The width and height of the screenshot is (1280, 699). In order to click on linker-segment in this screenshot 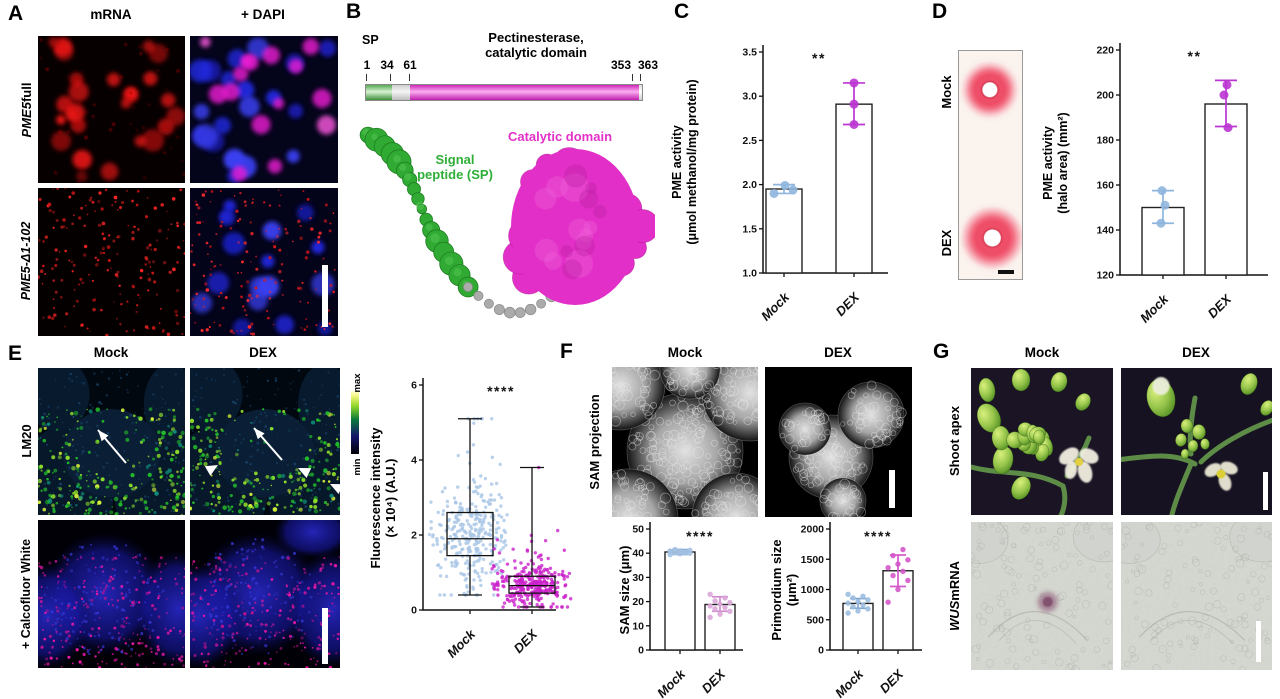, I will do `click(401, 92)`.